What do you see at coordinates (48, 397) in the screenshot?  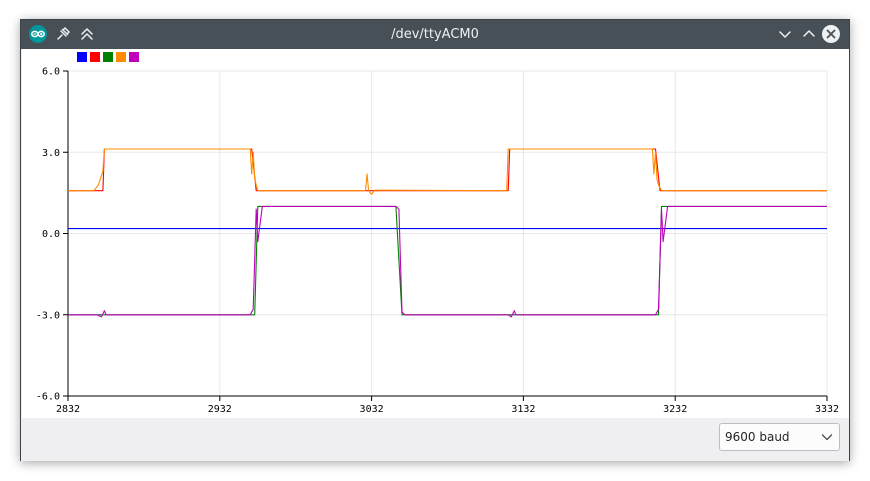 I see `y-tick-label: -6.0` at bounding box center [48, 397].